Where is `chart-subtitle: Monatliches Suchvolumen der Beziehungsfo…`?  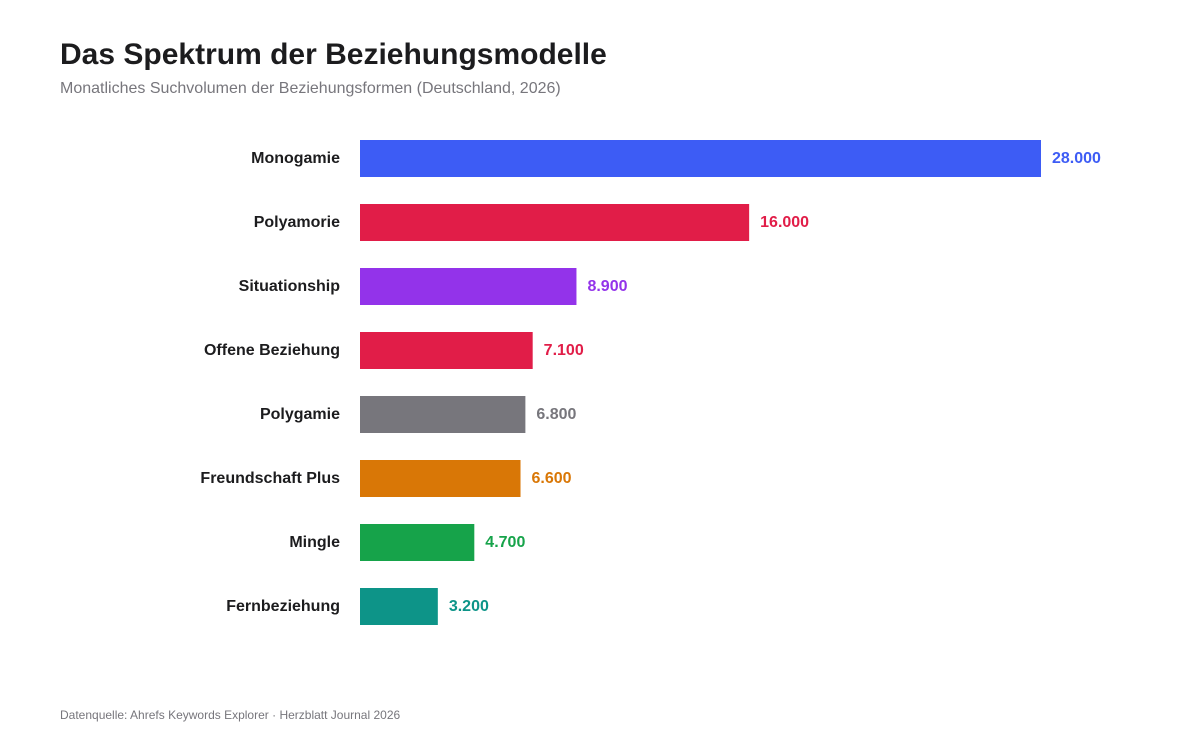 chart-subtitle: Monatliches Suchvolumen der Beziehungsfo… is located at coordinates (310, 88).